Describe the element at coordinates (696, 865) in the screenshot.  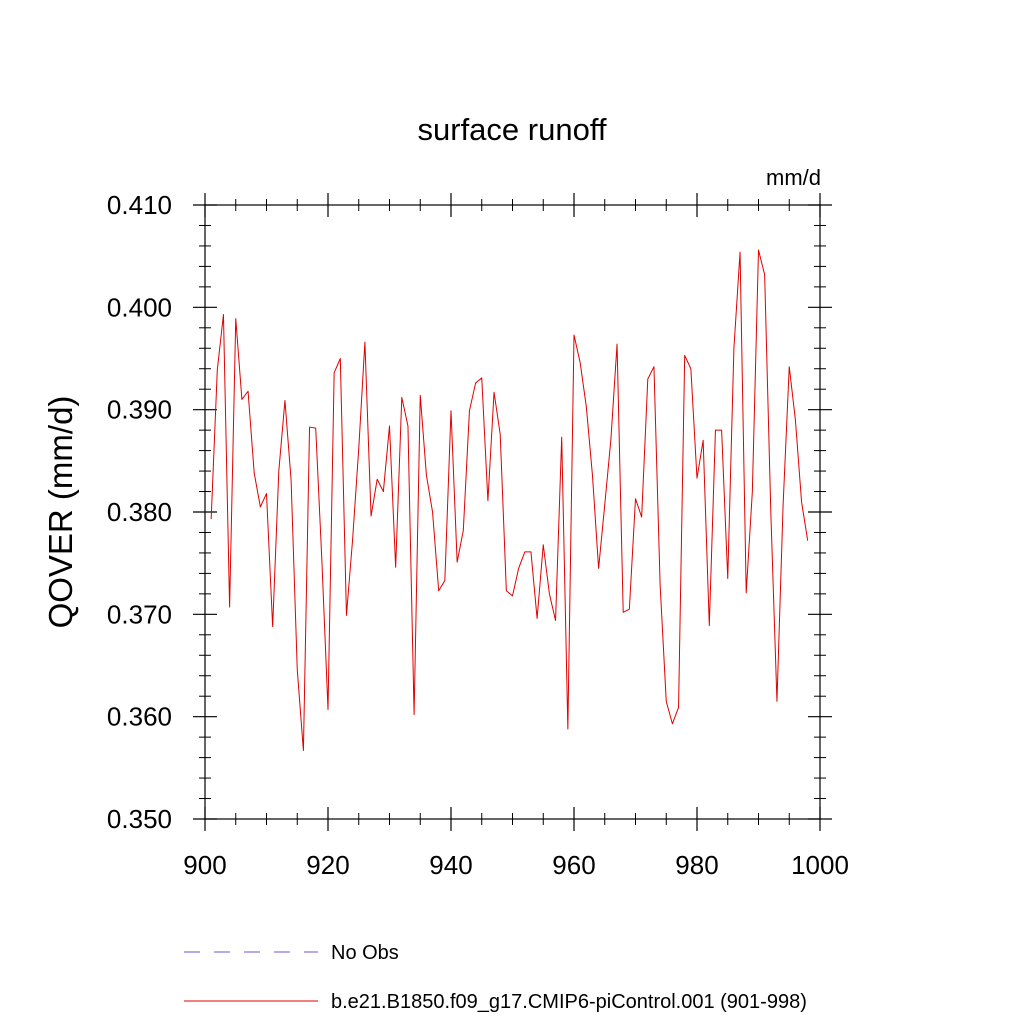
I see `x-tick-label: 980` at that location.